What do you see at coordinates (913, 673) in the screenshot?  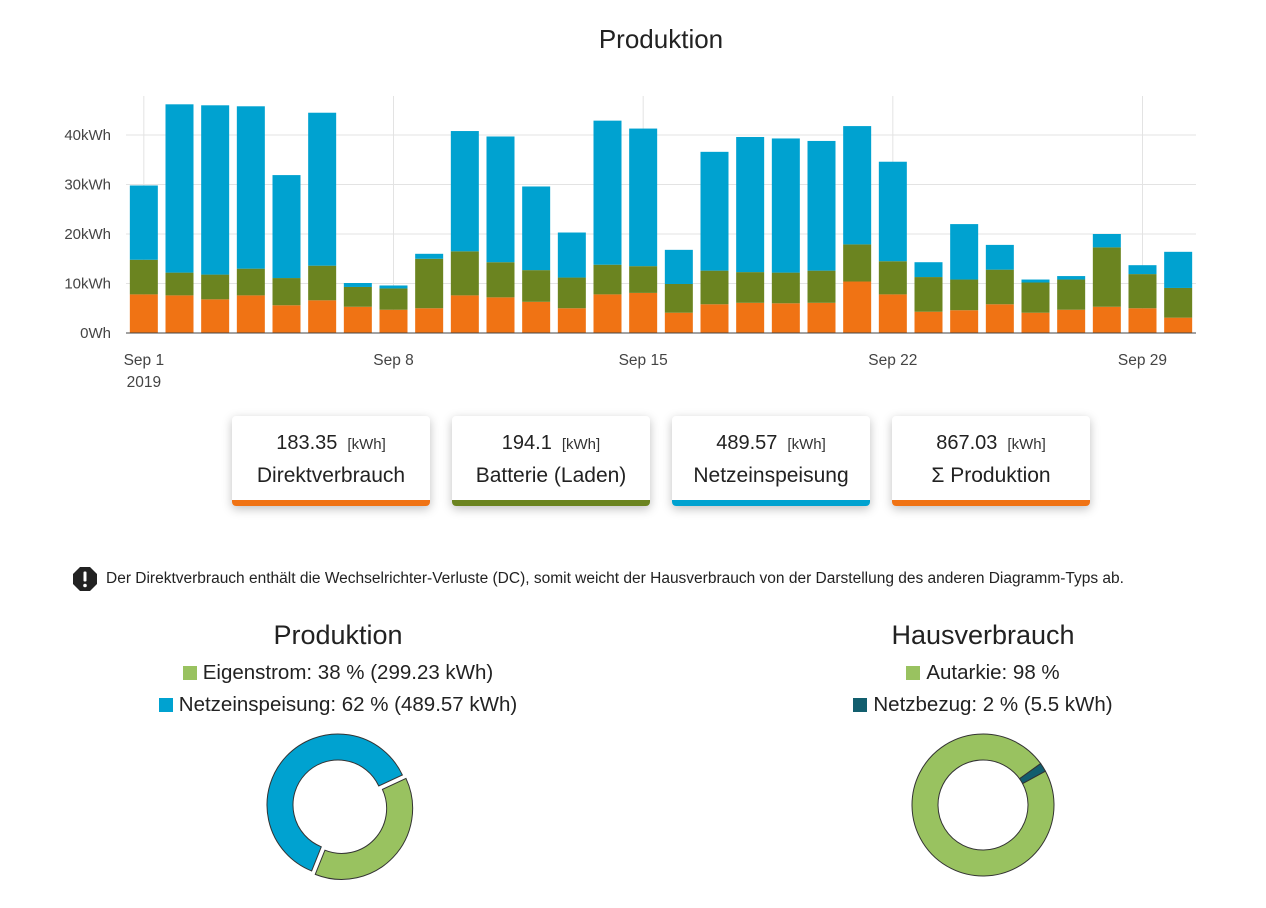 I see `legend-swatch` at bounding box center [913, 673].